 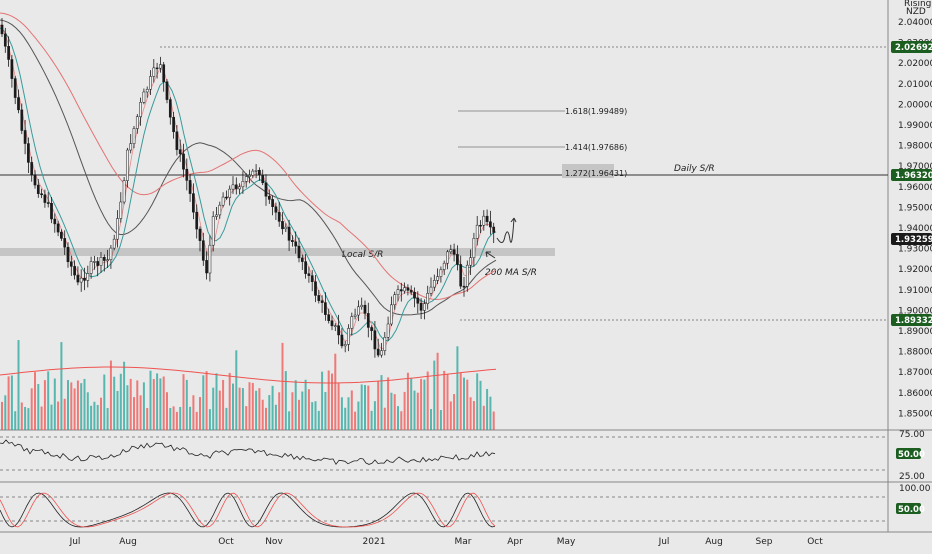 What do you see at coordinates (248, 375) in the screenshot?
I see `volume-ma-line` at bounding box center [248, 375].